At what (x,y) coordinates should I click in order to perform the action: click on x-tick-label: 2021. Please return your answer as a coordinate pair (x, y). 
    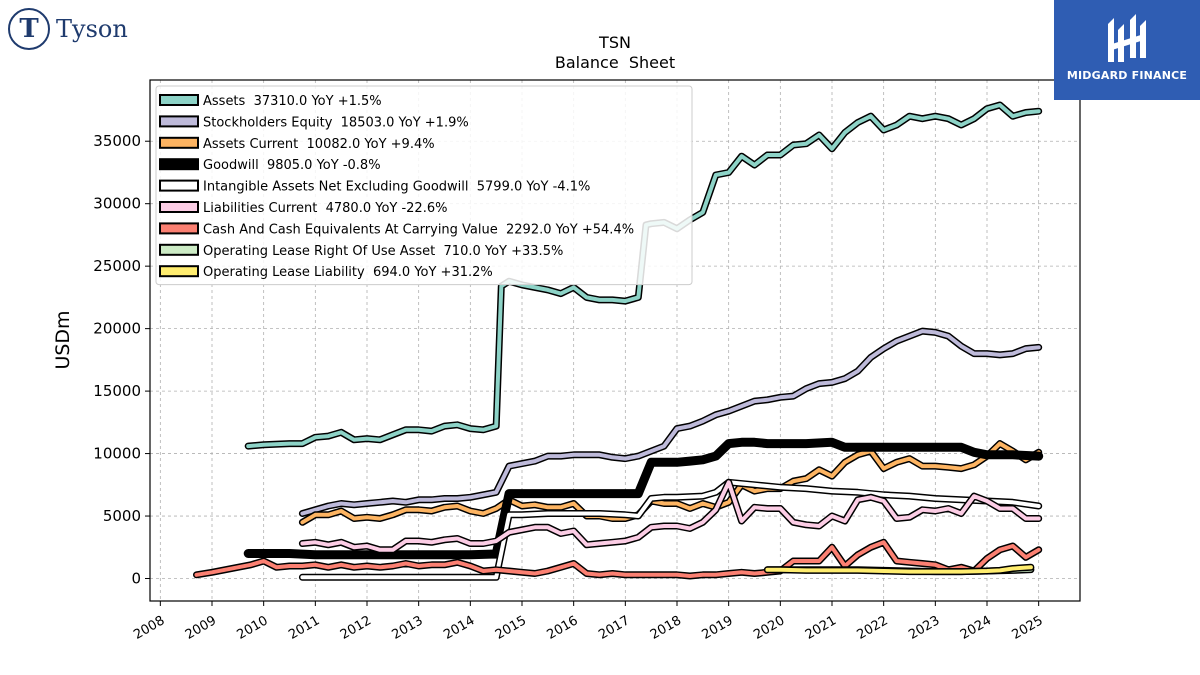
    Looking at the image, I should click on (821, 628).